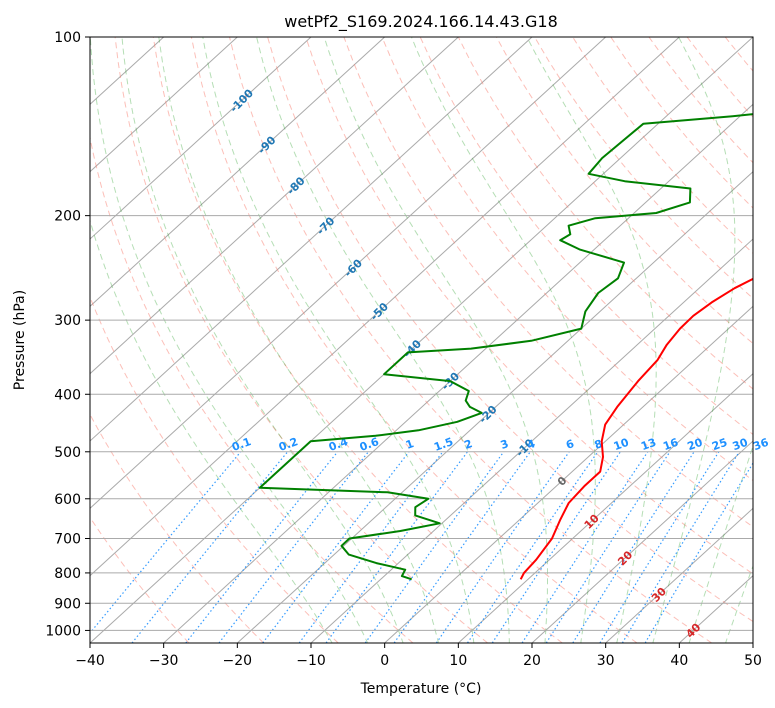 The height and width of the screenshot is (708, 775). What do you see at coordinates (753, 661) in the screenshot?
I see `x-tick-label: 50` at bounding box center [753, 661].